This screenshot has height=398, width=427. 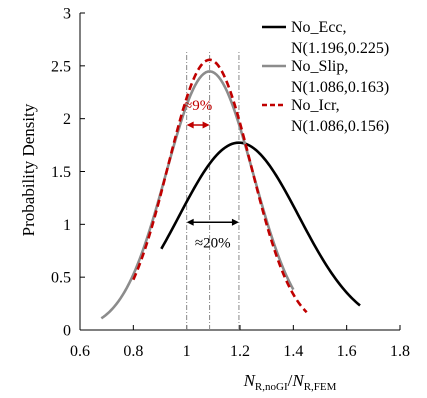 What do you see at coordinates (61, 172) in the screenshot?
I see `y-tick-label: 1.5` at bounding box center [61, 172].